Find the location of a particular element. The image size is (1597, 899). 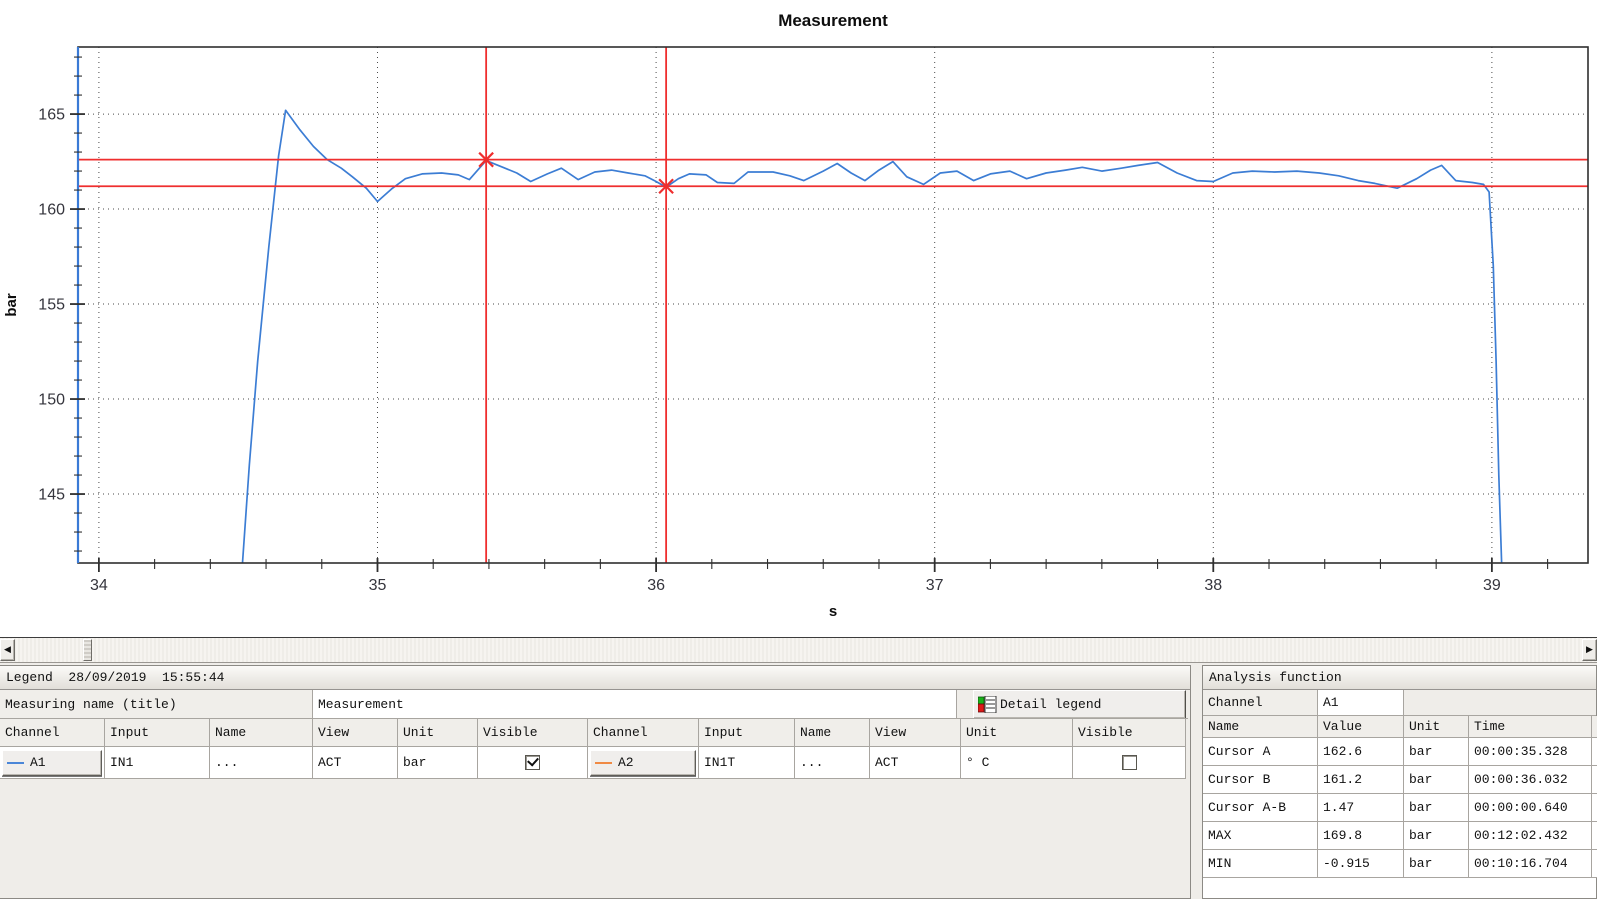

col-header-view-2: View is located at coordinates (915, 733).